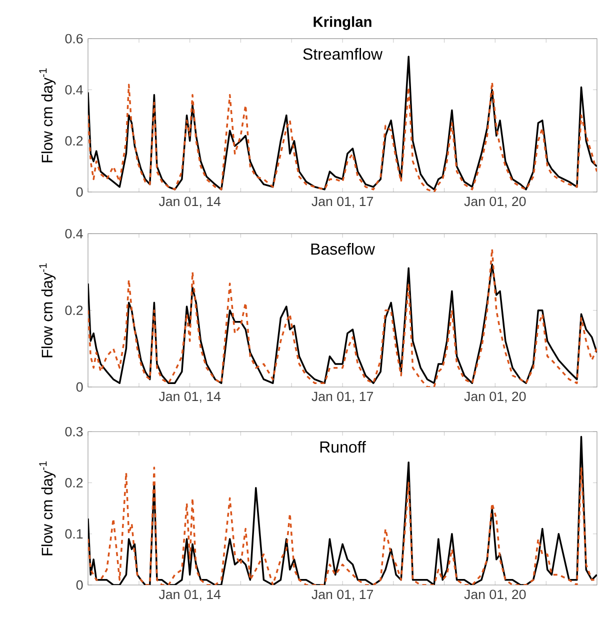 The height and width of the screenshot is (626, 604). Describe the element at coordinates (74, 431) in the screenshot. I see `y-tick-label: 0.3` at that location.